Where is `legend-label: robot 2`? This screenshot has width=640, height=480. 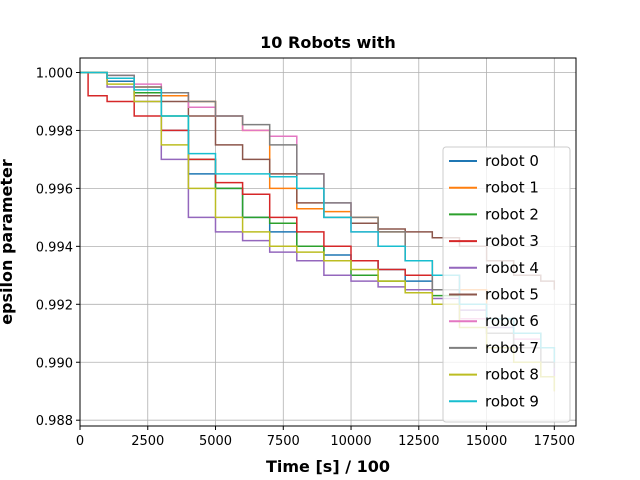 legend-label: robot 2 is located at coordinates (512, 214).